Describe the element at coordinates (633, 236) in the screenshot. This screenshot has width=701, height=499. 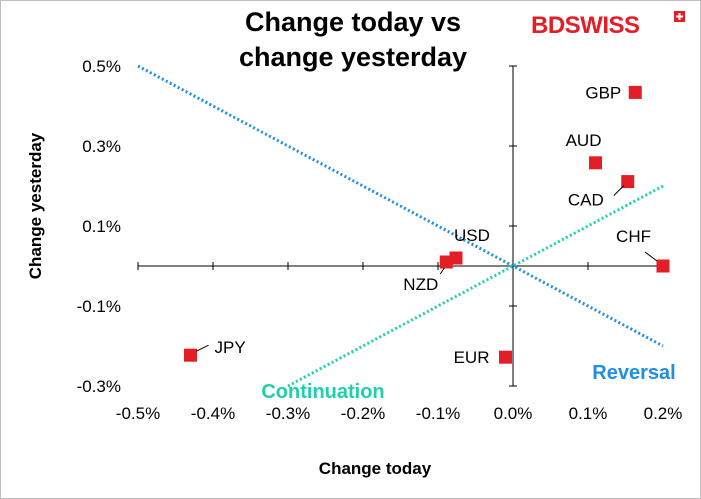
I see `point-label-chf: CHF` at that location.